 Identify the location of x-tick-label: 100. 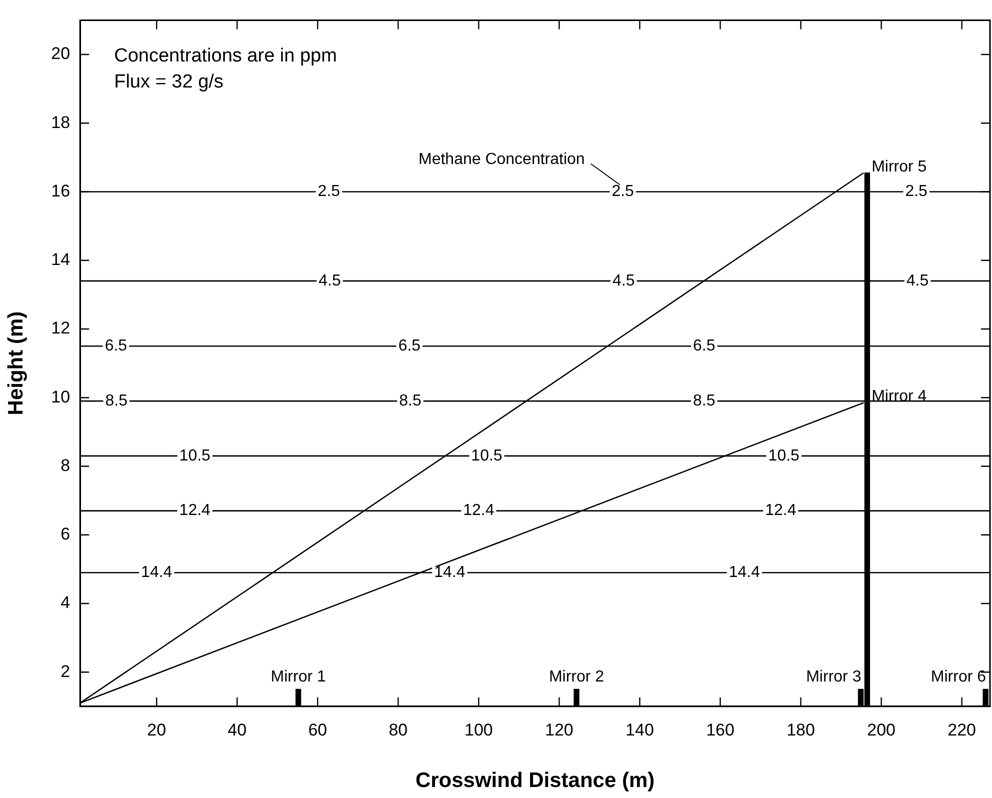
(478, 730).